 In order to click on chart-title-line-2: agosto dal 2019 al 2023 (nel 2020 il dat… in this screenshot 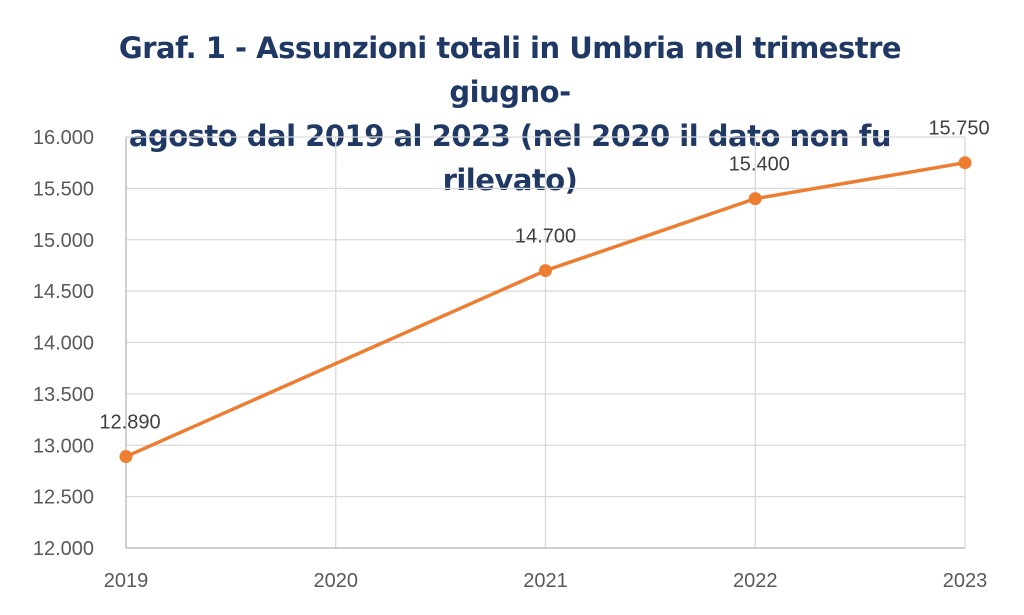, I will do `click(510, 158)`.